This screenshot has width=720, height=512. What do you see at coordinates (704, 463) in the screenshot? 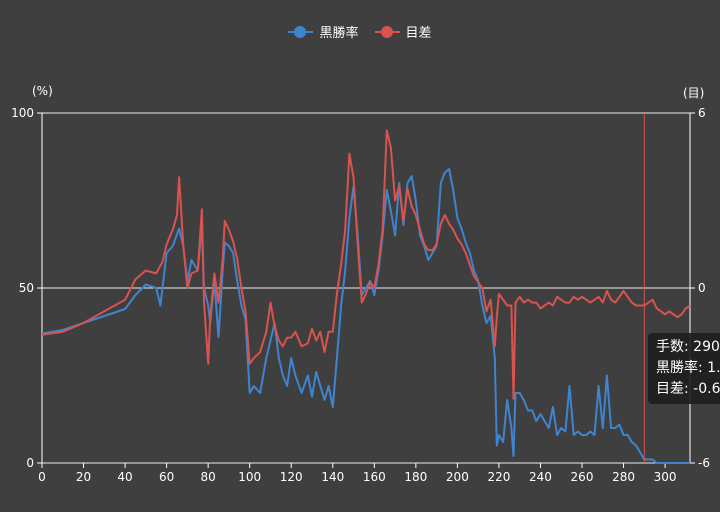
I see `y-right-tick-label: -6` at bounding box center [704, 463].